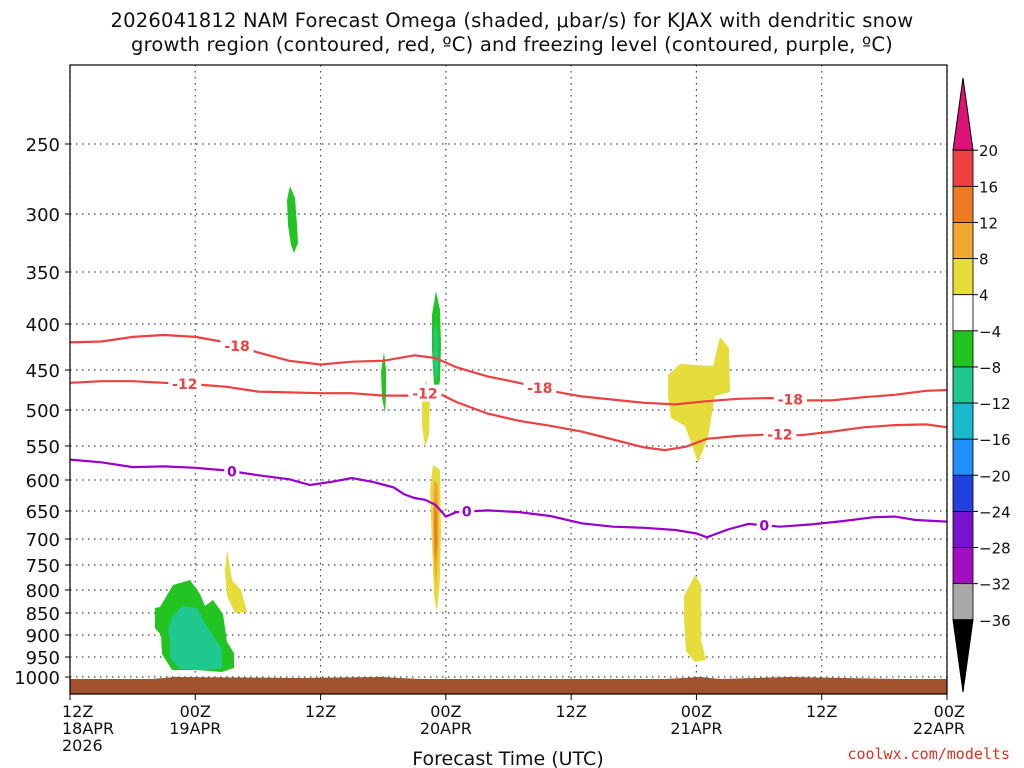 The width and height of the screenshot is (1024, 768). I want to click on colorbar-label: −32, so click(995, 585).